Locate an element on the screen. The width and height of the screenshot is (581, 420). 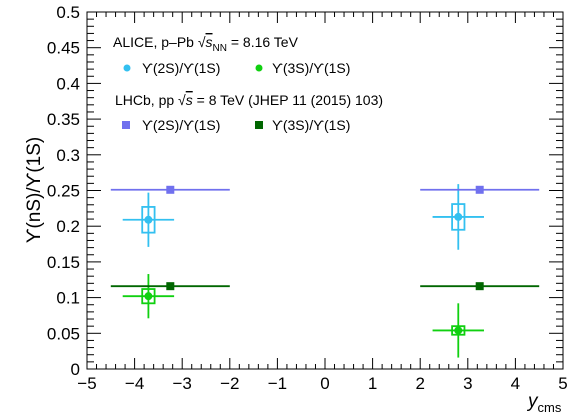
x-tick-labels: −5 −4 −3 −2 −1 0 1 2 3 4 5 is located at coordinates (322, 383).